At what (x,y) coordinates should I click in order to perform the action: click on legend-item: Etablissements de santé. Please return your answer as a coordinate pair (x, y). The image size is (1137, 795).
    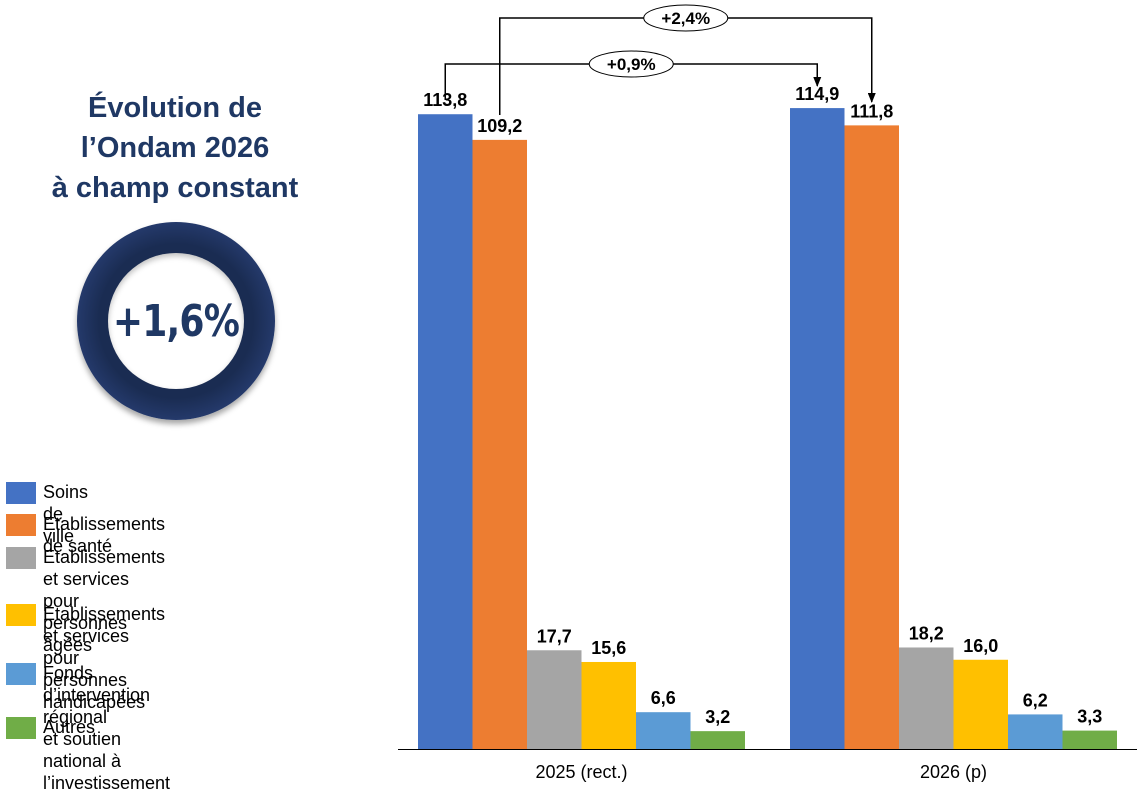
    Looking at the image, I should click on (85, 535).